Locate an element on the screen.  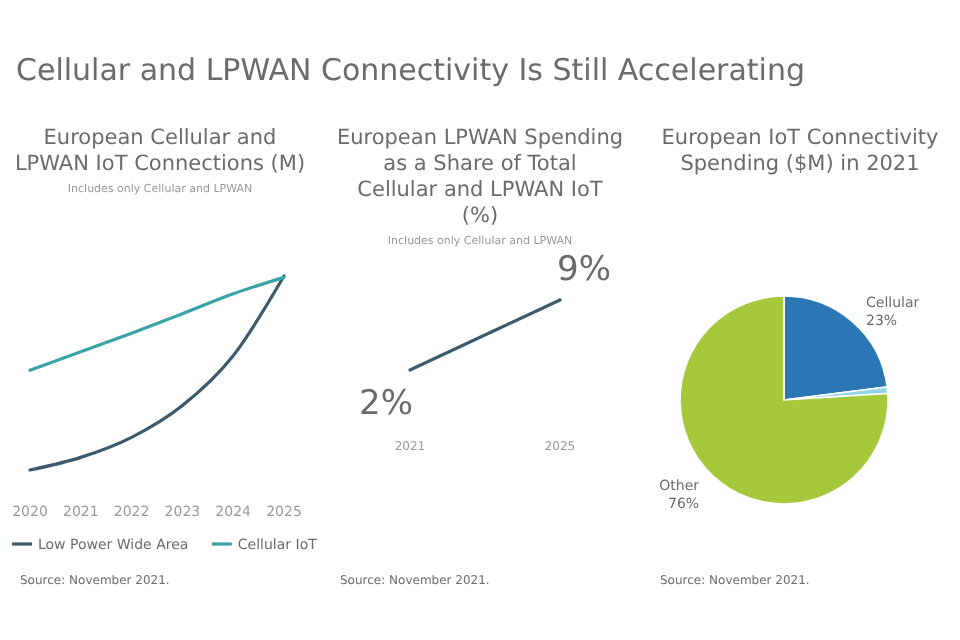
chart-title: European LPWAN Spending as a Share of Total Cellular and LPWAN IoT (%) is located at coordinates (480, 177).